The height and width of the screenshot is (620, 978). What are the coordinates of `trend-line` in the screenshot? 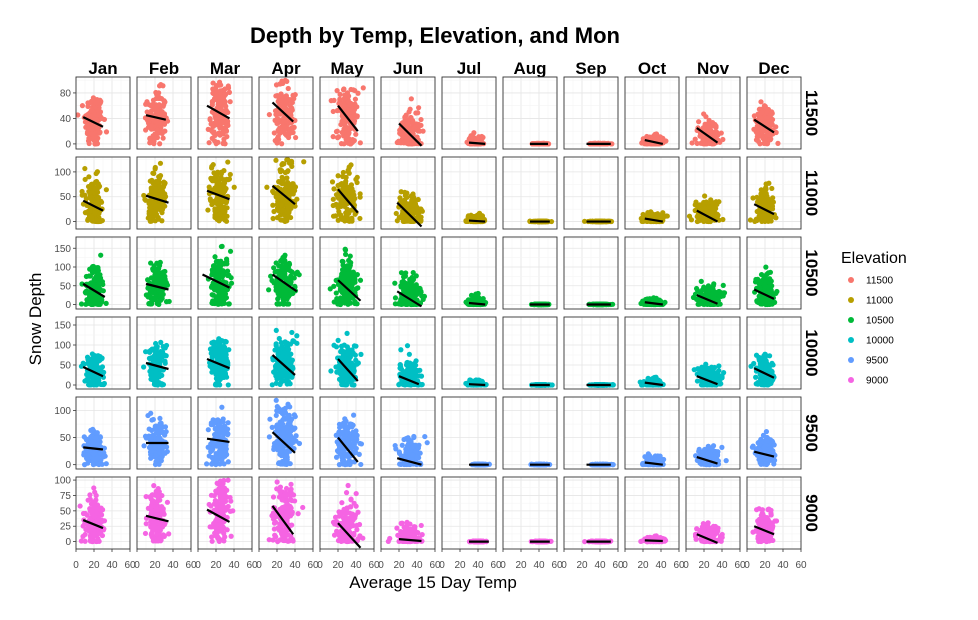 It's located at (477, 143).